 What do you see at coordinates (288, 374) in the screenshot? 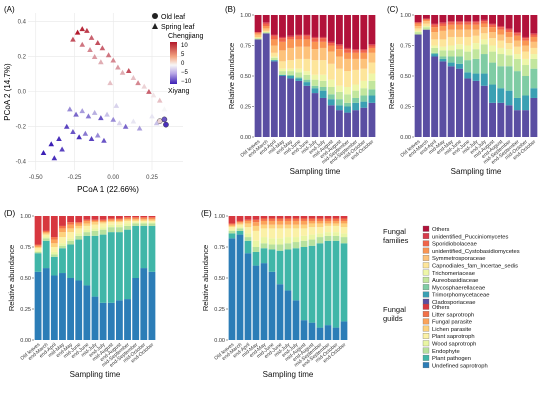
I see `x-axis-label: Sampling time` at bounding box center [288, 374].